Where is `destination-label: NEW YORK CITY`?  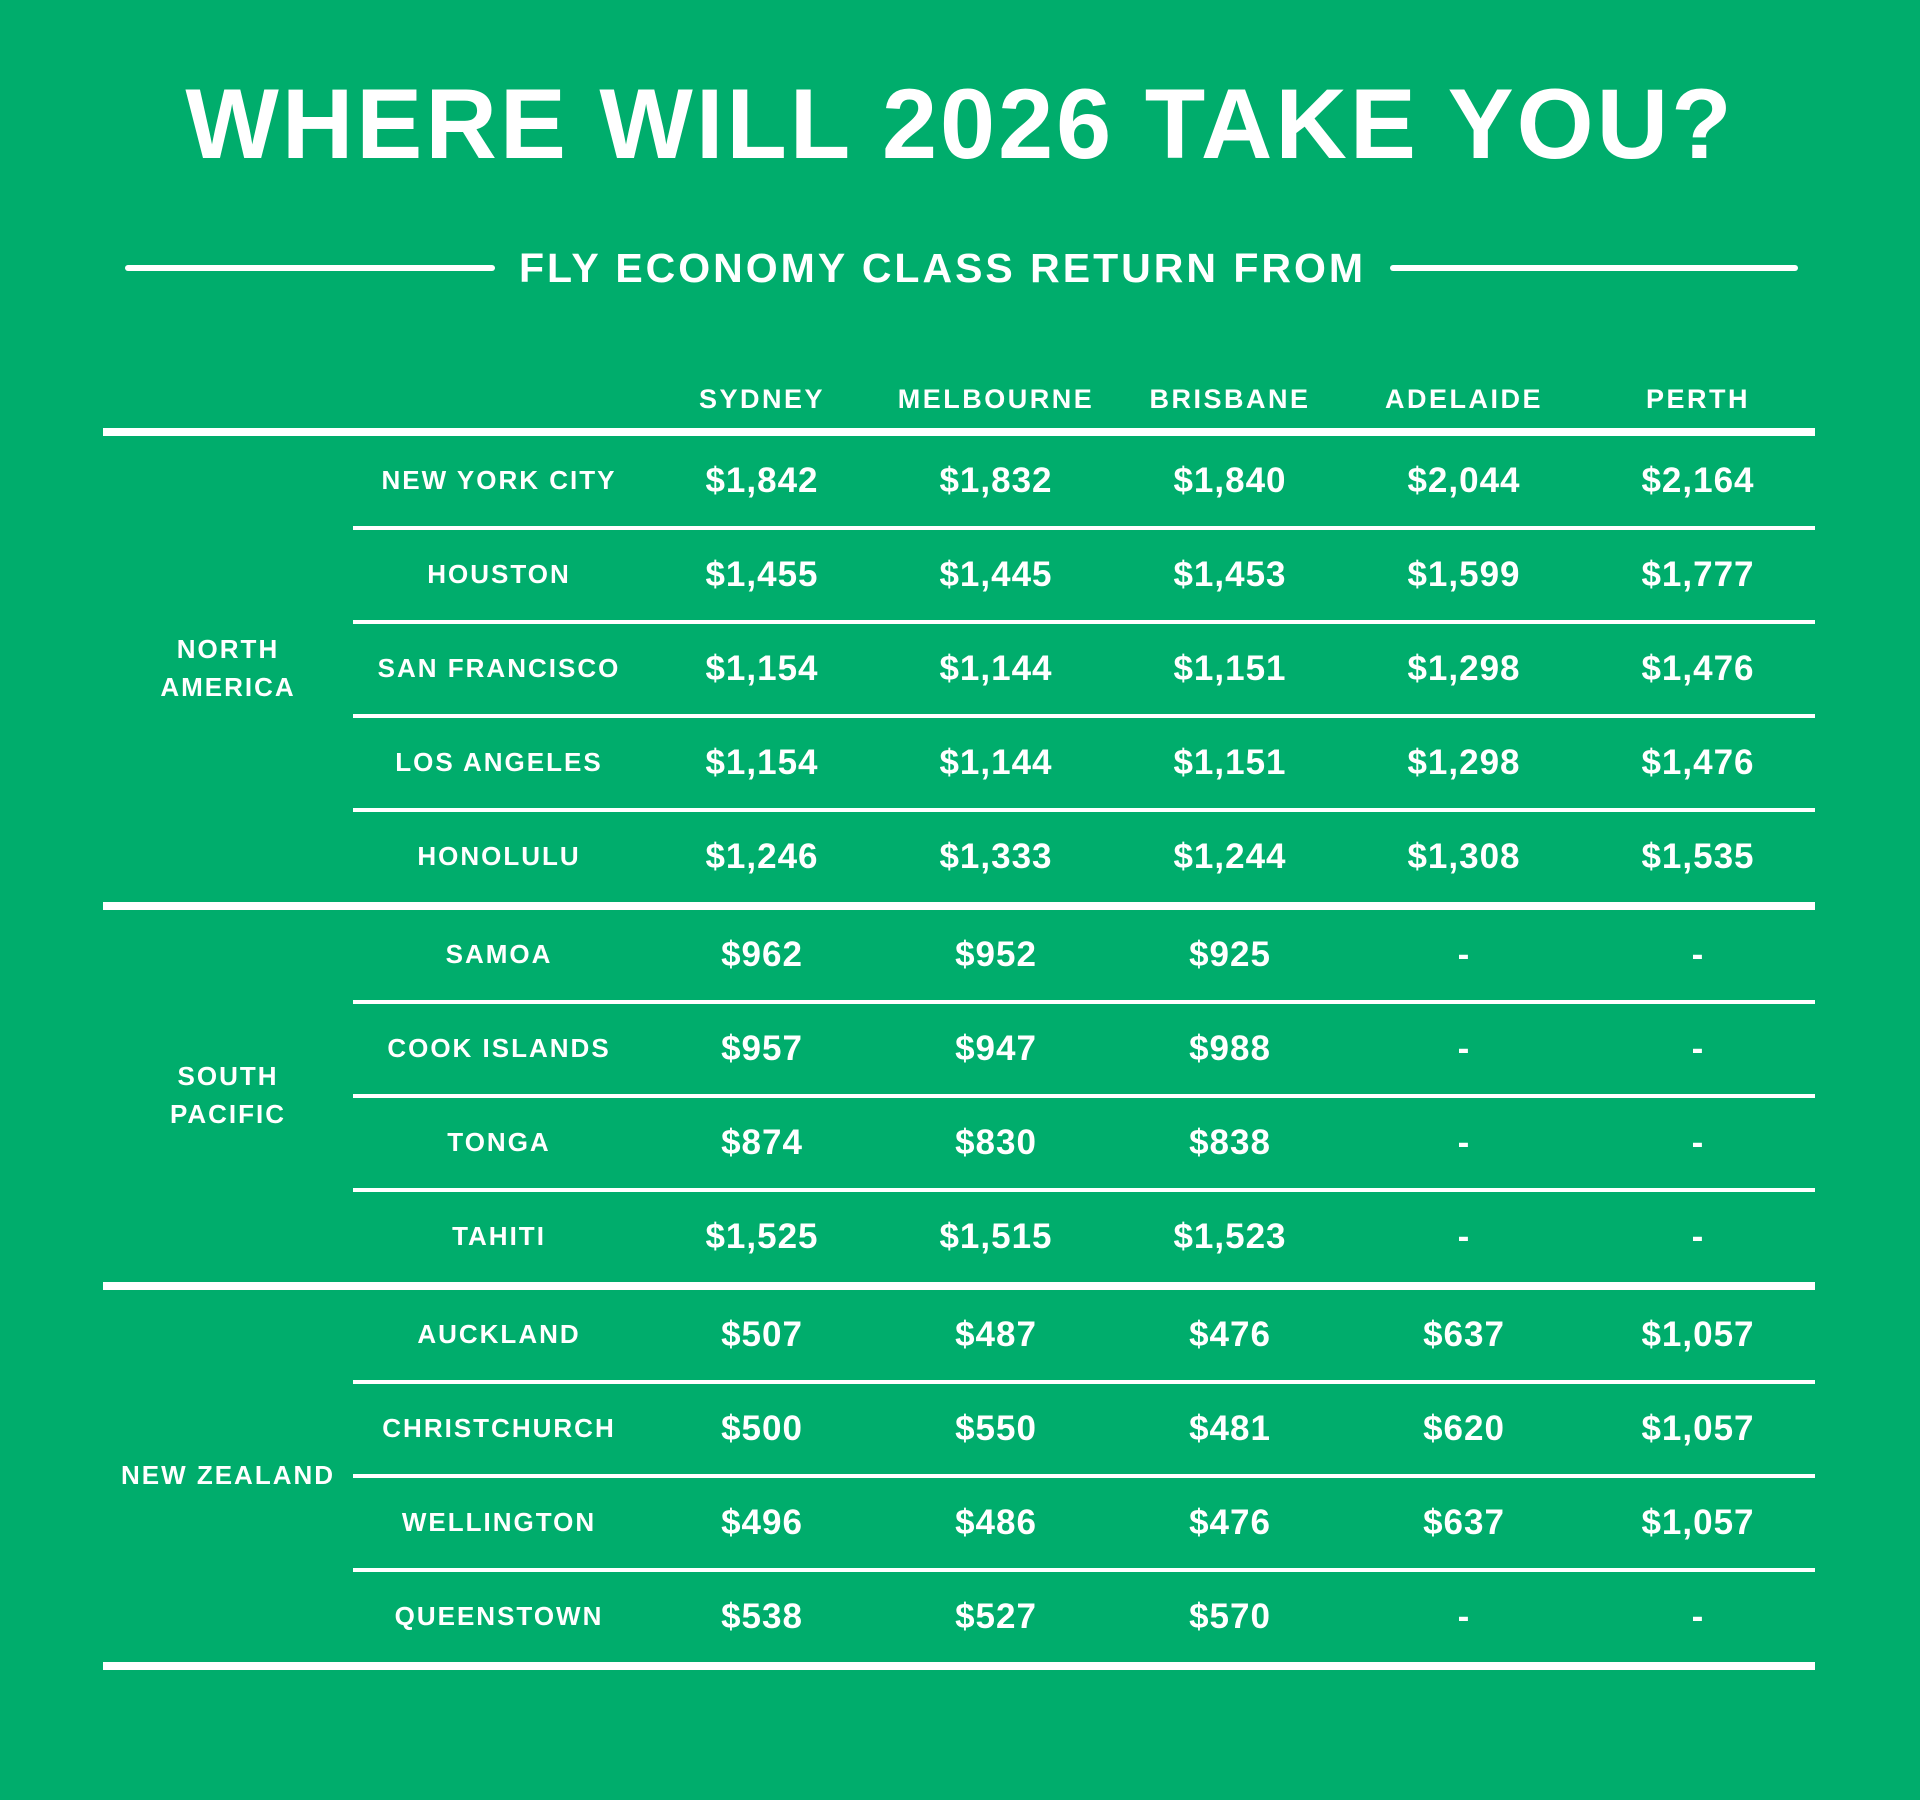 destination-label: NEW YORK CITY is located at coordinates (499, 480).